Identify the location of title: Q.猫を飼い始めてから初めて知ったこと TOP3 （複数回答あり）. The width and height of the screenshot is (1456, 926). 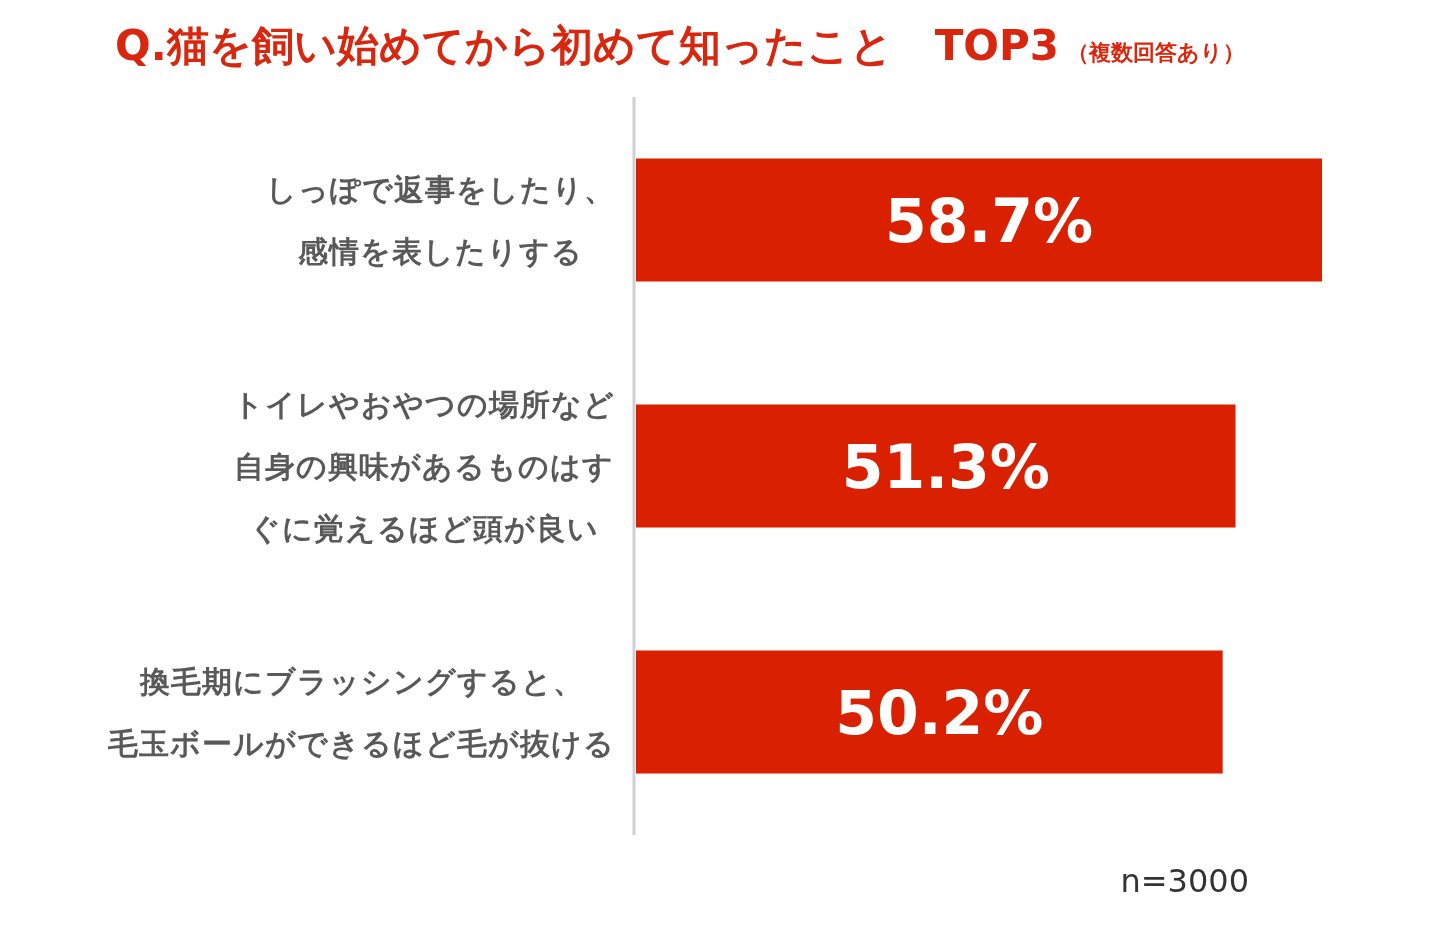
(680, 45).